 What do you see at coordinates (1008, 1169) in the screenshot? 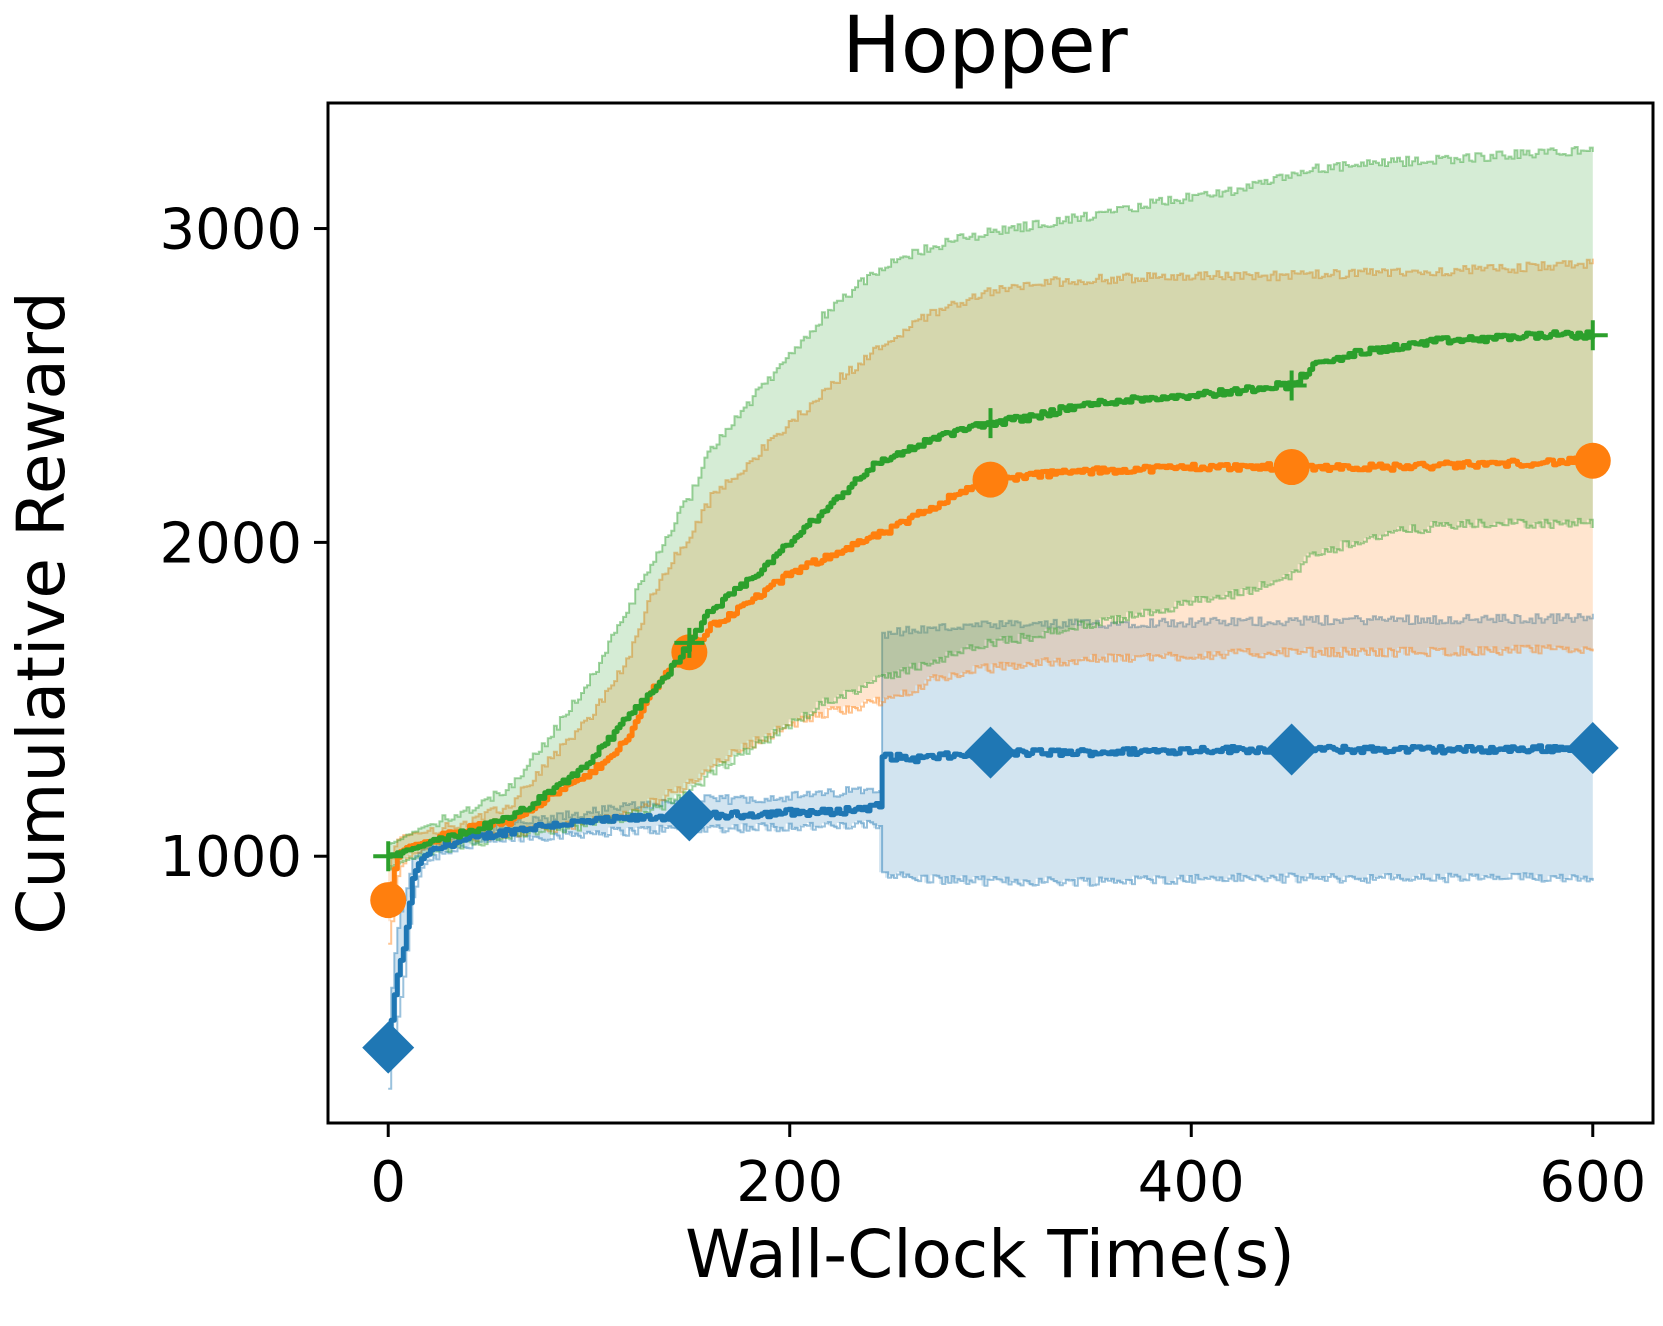
I see `x-axis: 0 200 400 600` at bounding box center [1008, 1169].